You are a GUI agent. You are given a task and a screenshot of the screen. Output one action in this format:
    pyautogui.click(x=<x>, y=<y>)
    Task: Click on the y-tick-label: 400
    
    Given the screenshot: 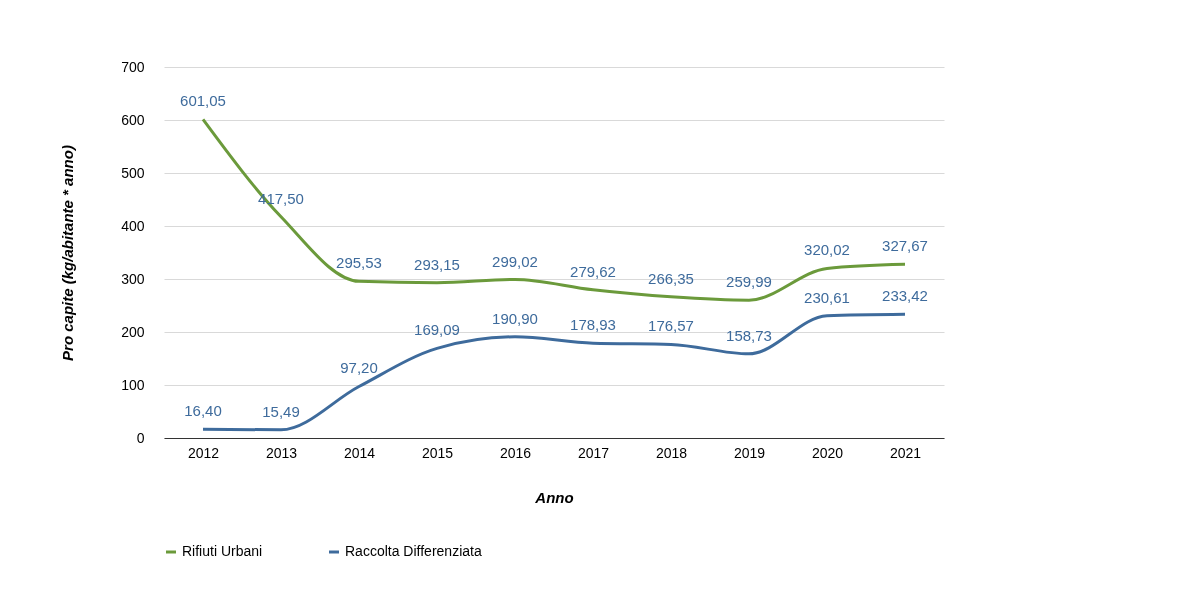 What is the action you would take?
    pyautogui.click(x=133, y=225)
    